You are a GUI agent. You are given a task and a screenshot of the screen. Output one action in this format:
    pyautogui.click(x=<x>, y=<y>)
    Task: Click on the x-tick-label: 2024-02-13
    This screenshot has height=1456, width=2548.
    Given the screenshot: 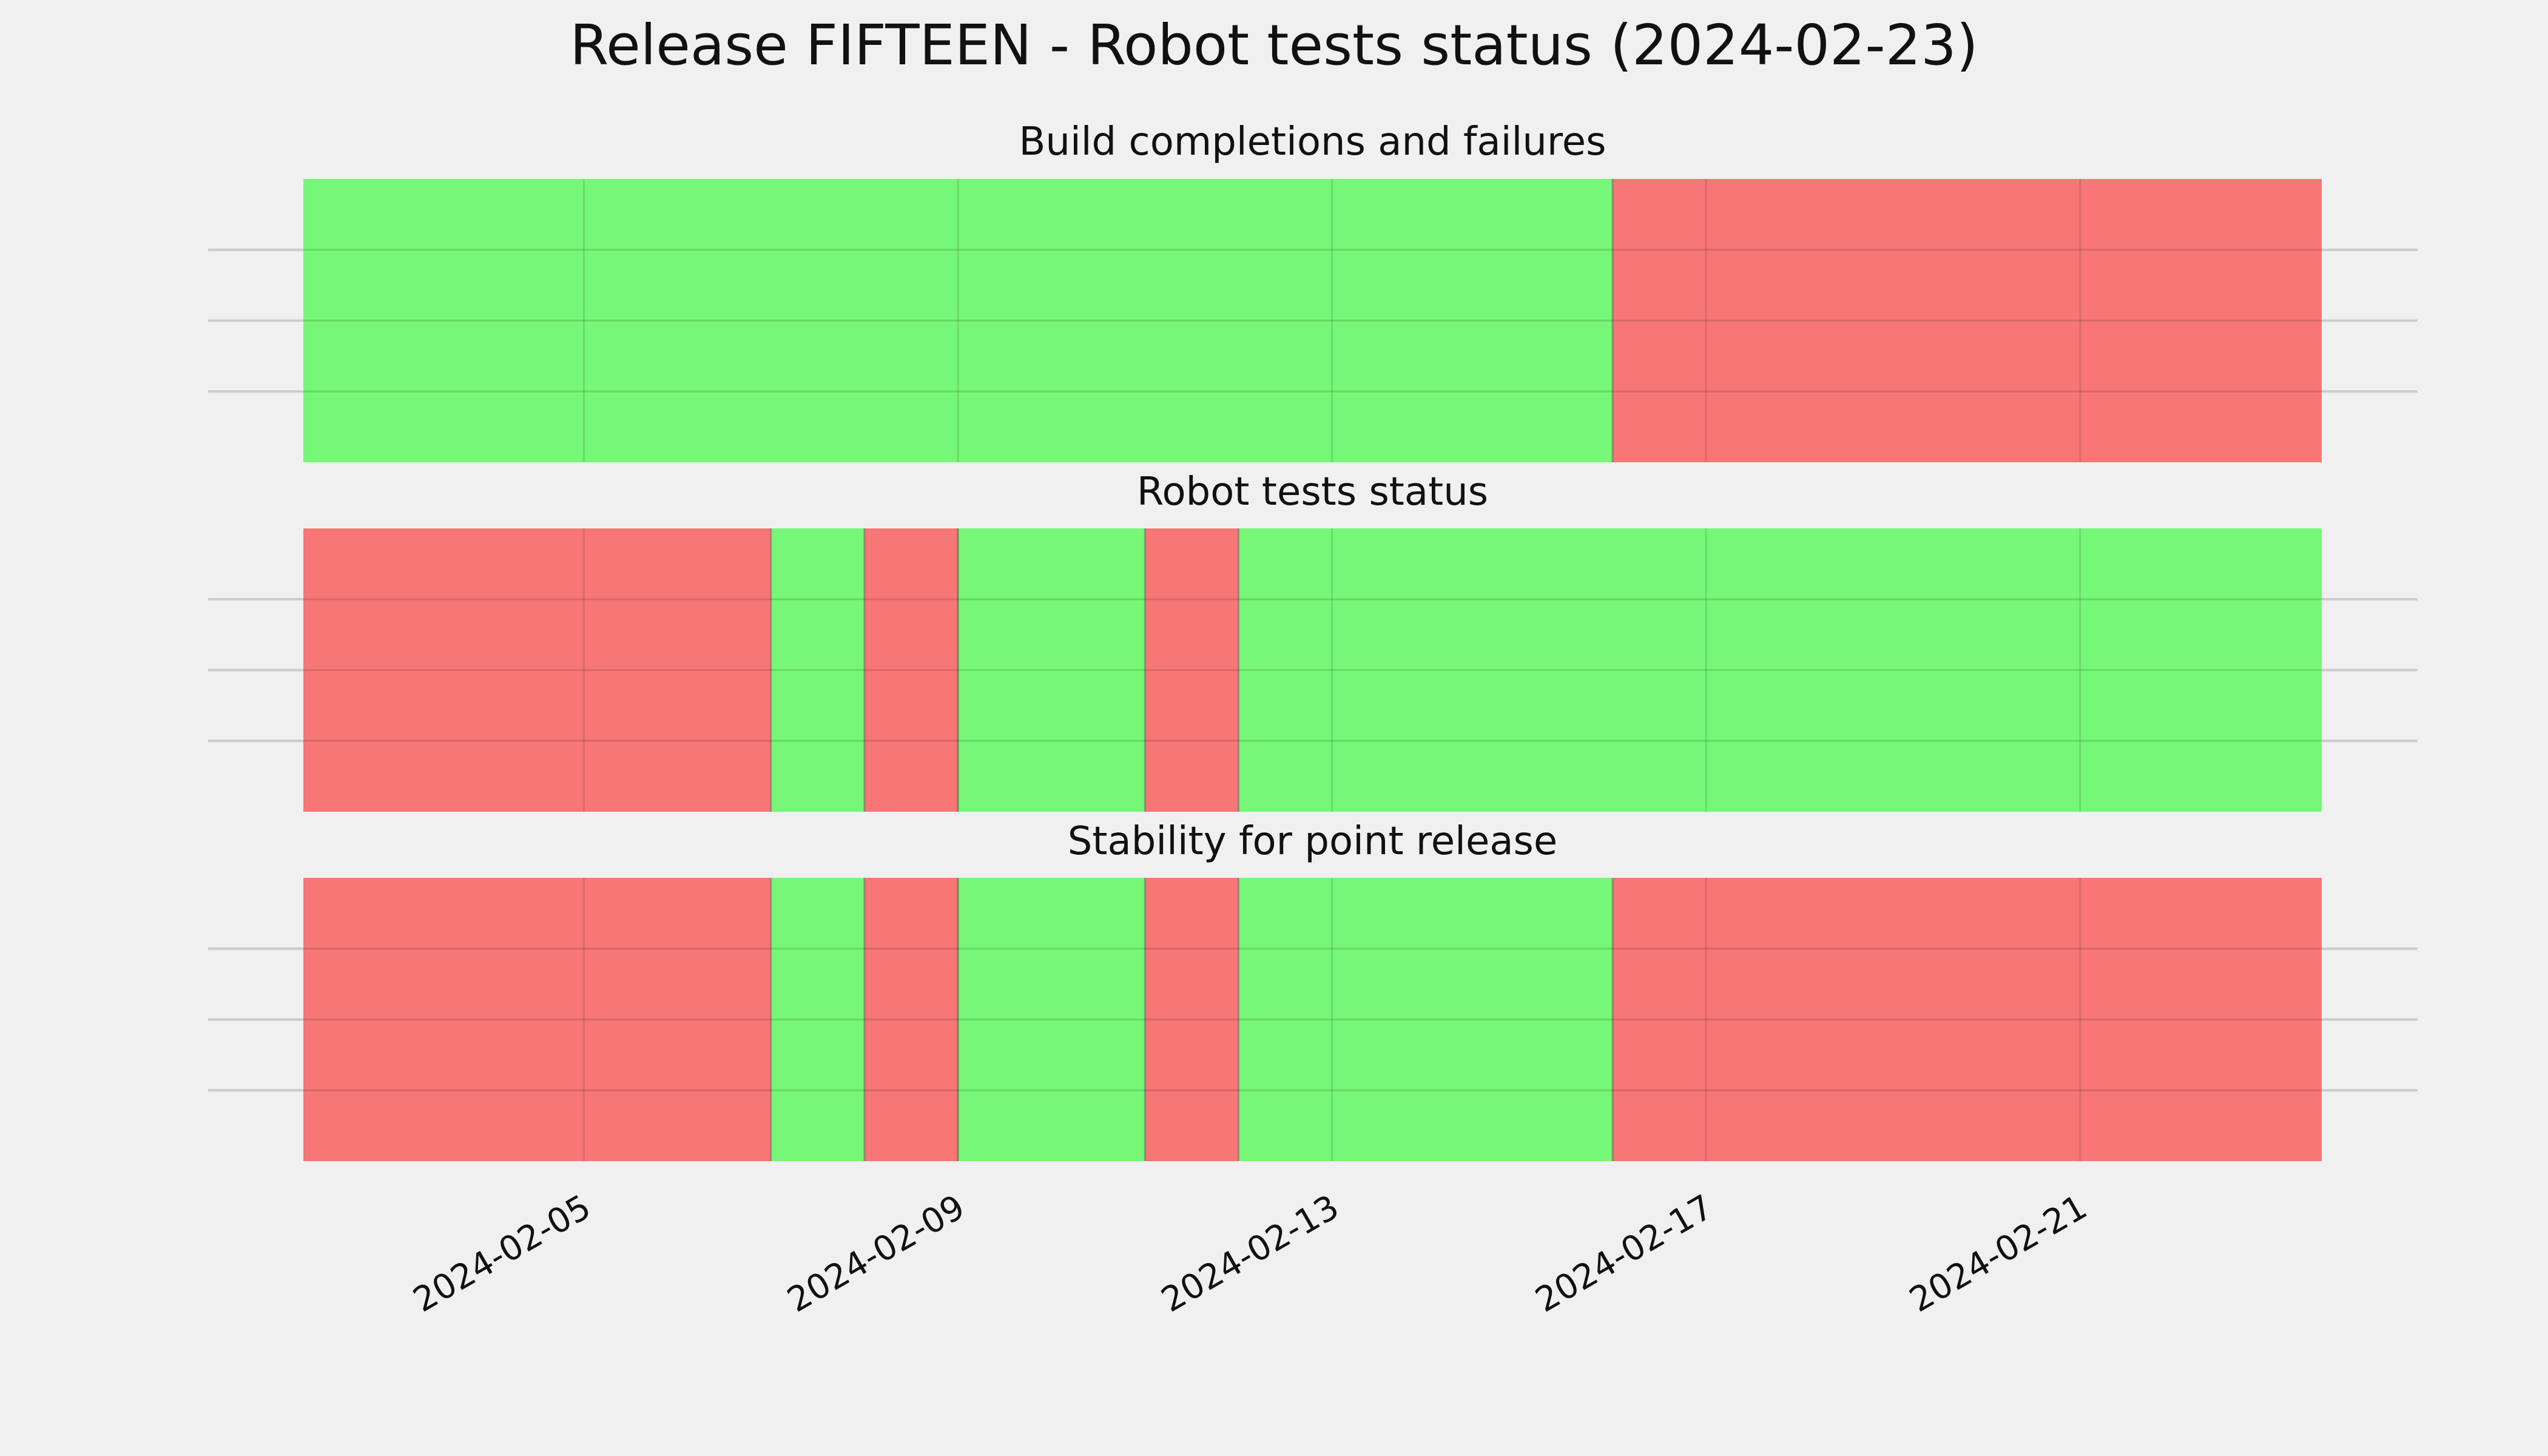 What is the action you would take?
    pyautogui.click(x=1250, y=1253)
    